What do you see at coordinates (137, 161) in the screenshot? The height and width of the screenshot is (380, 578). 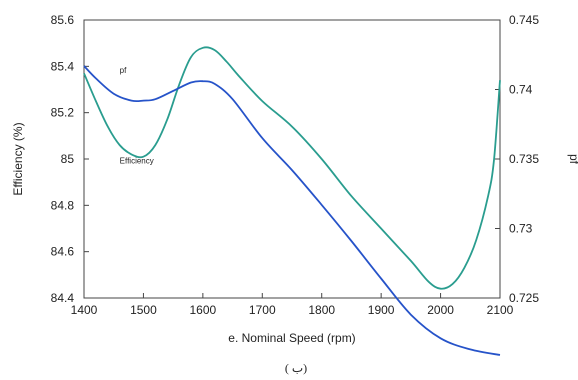 I see `series-label-efficiency: Efficiency` at bounding box center [137, 161].